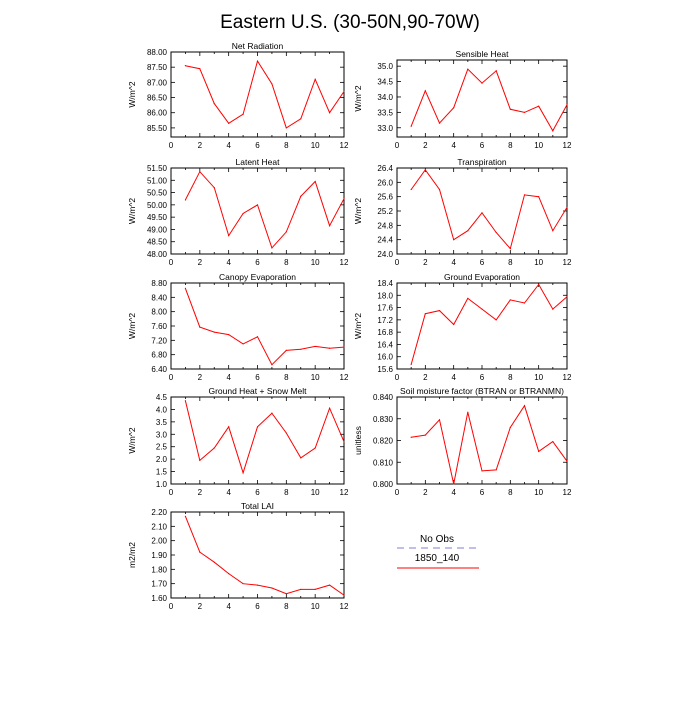 This screenshot has height=705, width=700. Describe the element at coordinates (385, 211) in the screenshot. I see `y-tick-label: 25.2` at that location.